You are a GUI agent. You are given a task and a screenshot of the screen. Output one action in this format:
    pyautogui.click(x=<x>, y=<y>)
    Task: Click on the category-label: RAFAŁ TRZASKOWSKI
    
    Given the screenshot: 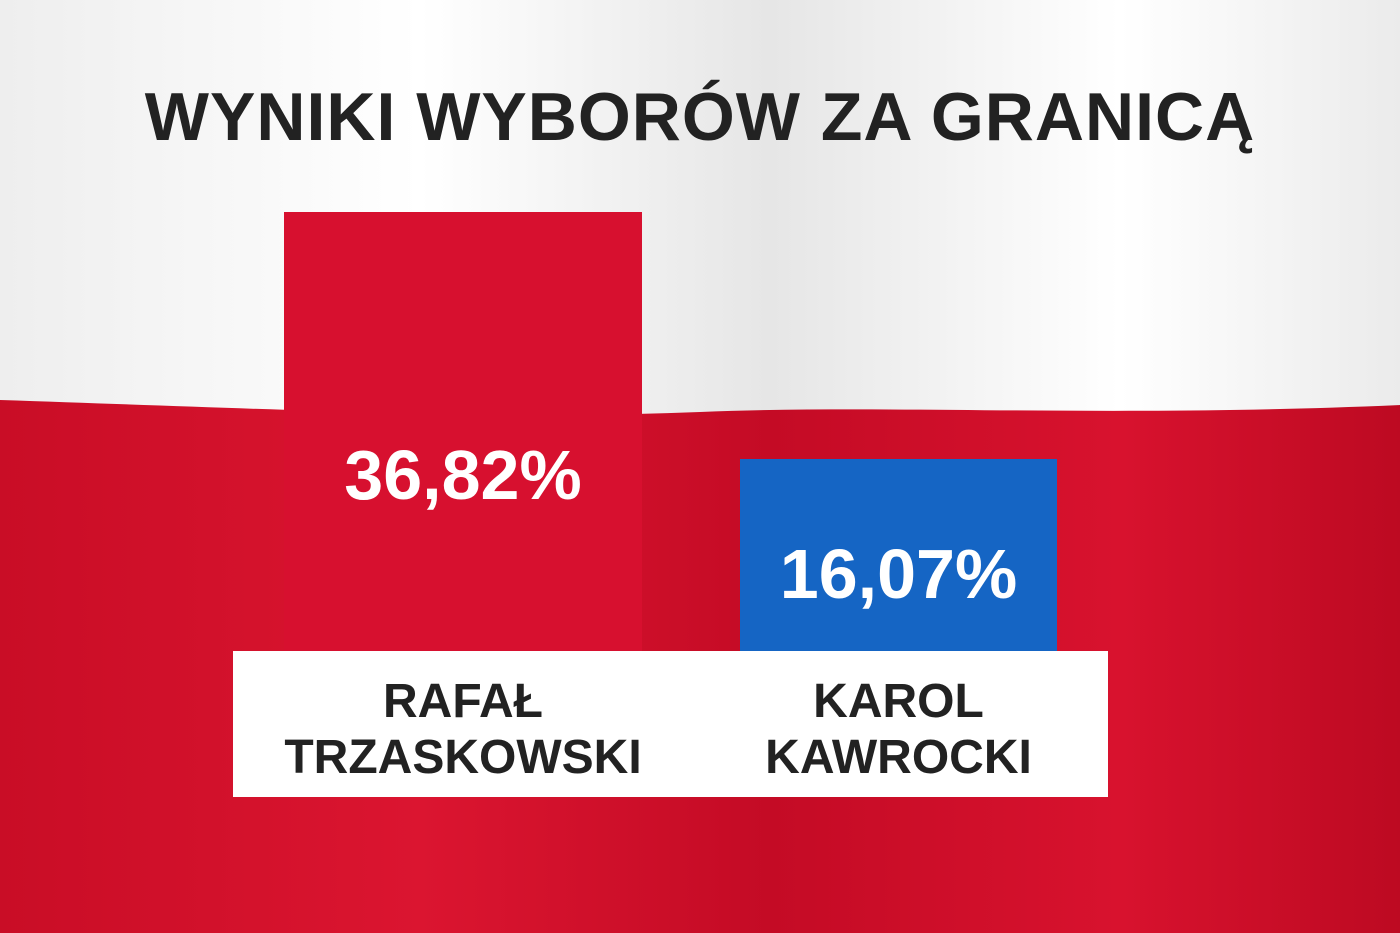 What is the action you would take?
    pyautogui.click(x=463, y=729)
    